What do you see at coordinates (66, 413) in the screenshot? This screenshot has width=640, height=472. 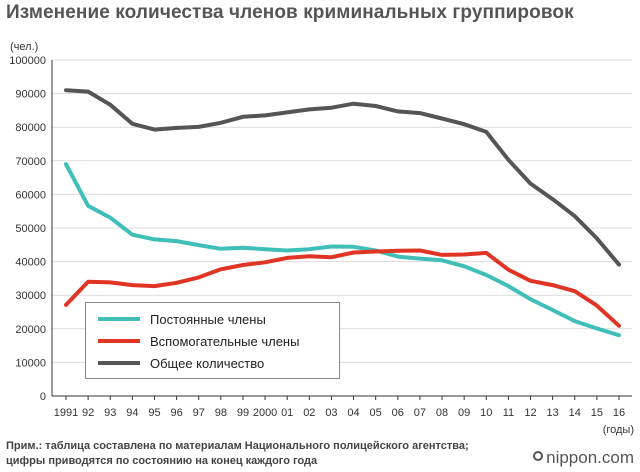 I see `x-tick-label: 1991` at bounding box center [66, 413].